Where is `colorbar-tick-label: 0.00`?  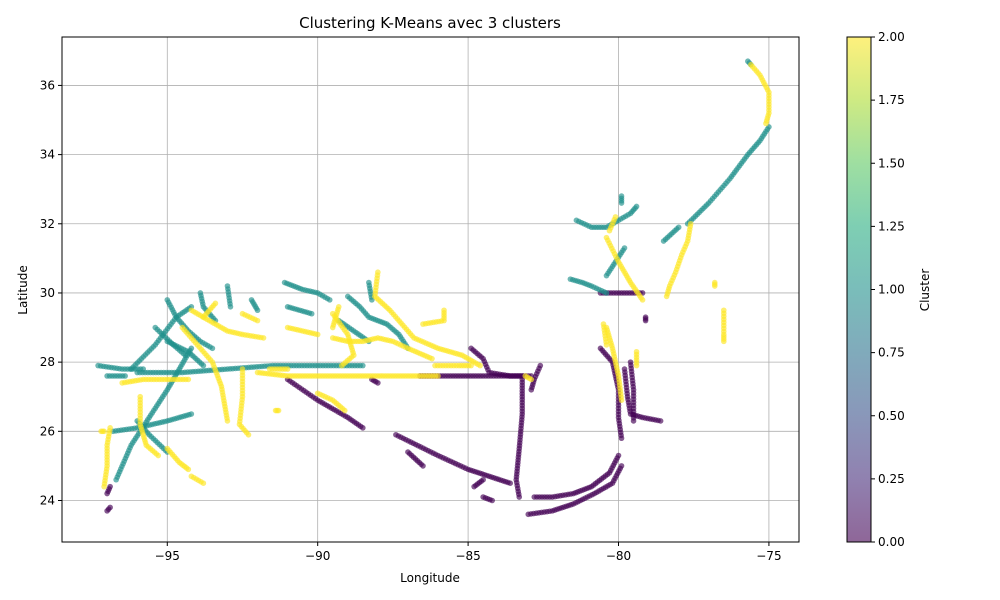
colorbar-tick-label: 0.00 is located at coordinates (891, 542).